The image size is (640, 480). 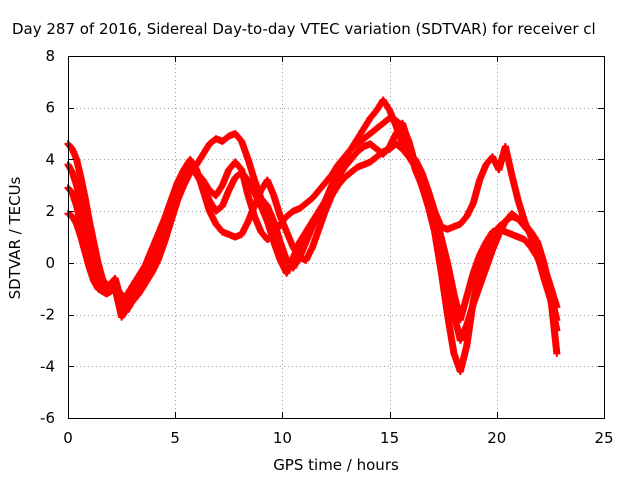 What do you see at coordinates (47, 315) in the screenshot?
I see `y-tick-label: -2` at bounding box center [47, 315].